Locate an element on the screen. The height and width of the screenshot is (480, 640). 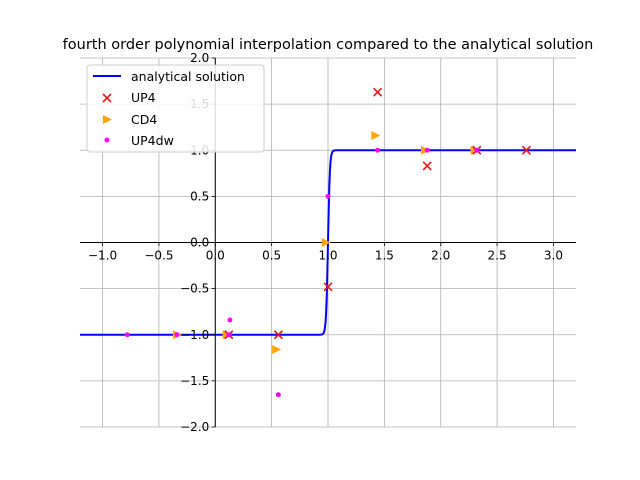
legend-label-analytical: analytical solution is located at coordinates (188, 76).